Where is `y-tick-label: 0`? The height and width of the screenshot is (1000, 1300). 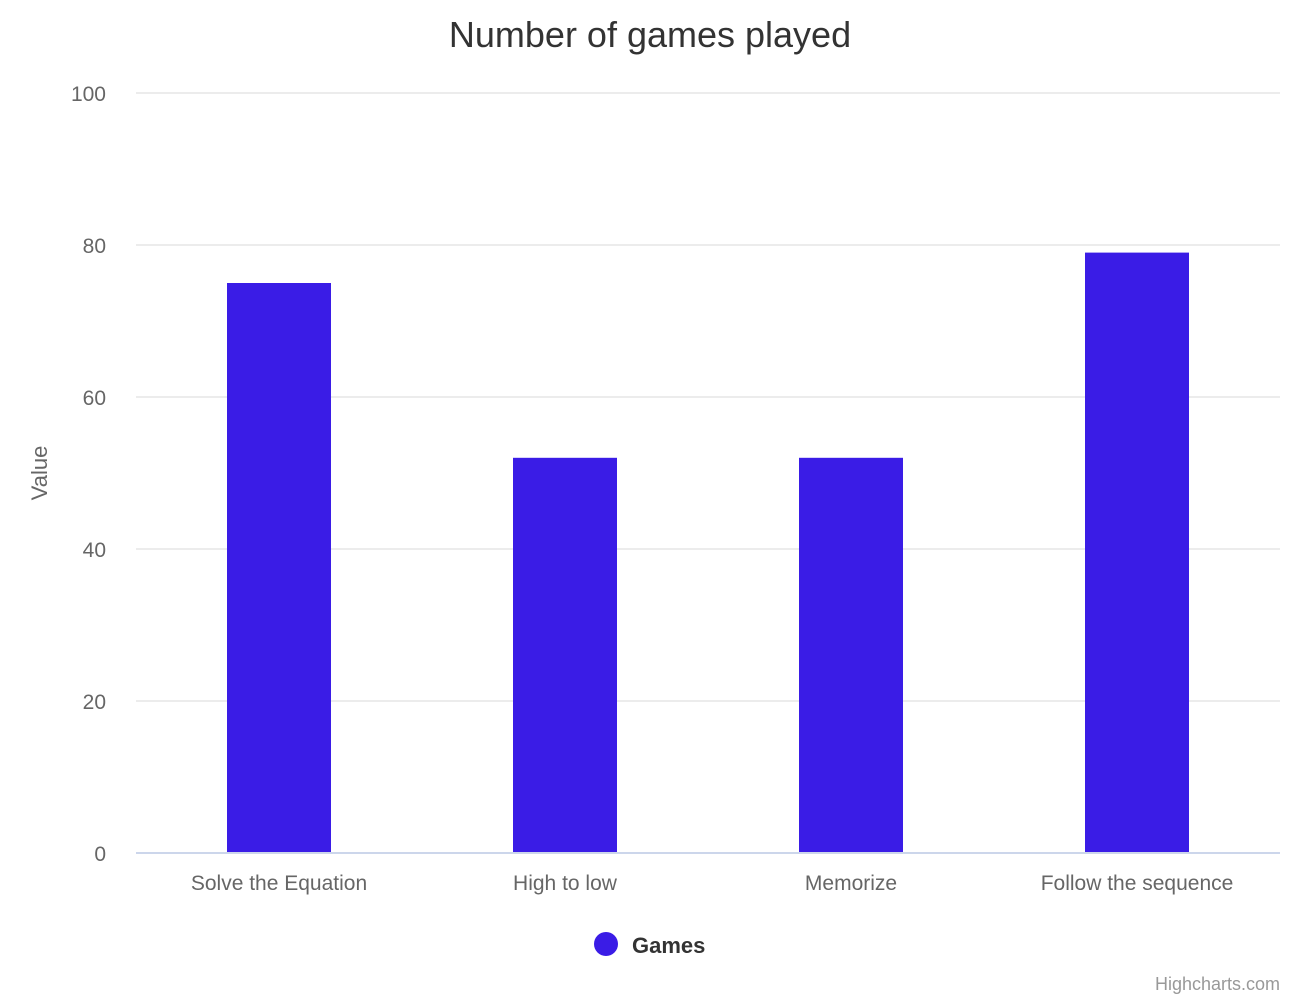
y-tick-label: 0 is located at coordinates (100, 854).